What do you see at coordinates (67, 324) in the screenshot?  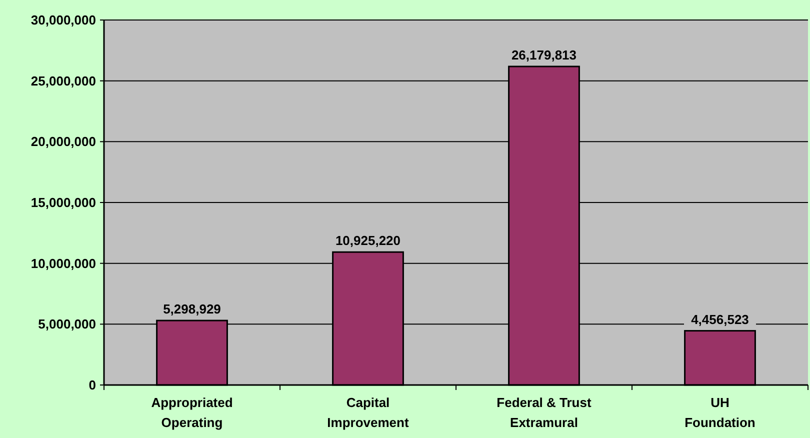 I see `y-tick-label: 5,000,000` at bounding box center [67, 324].